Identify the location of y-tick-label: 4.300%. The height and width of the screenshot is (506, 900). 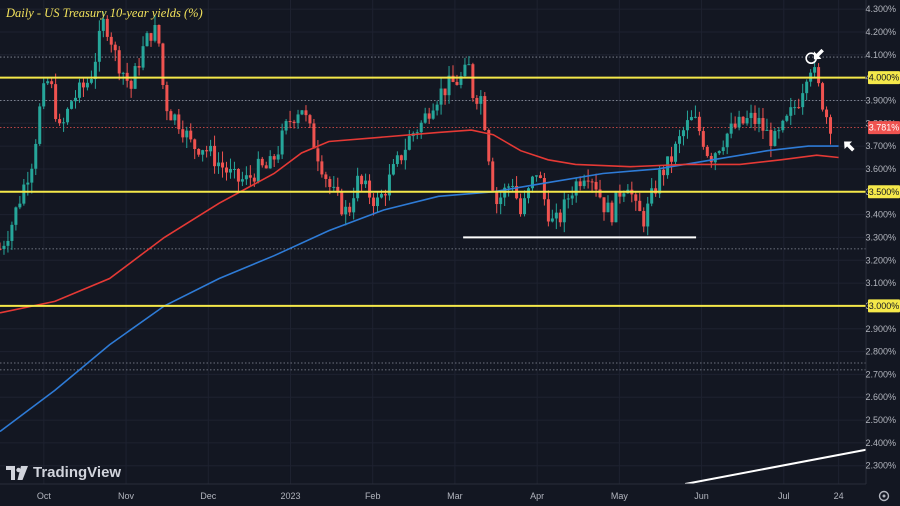
(880, 9).